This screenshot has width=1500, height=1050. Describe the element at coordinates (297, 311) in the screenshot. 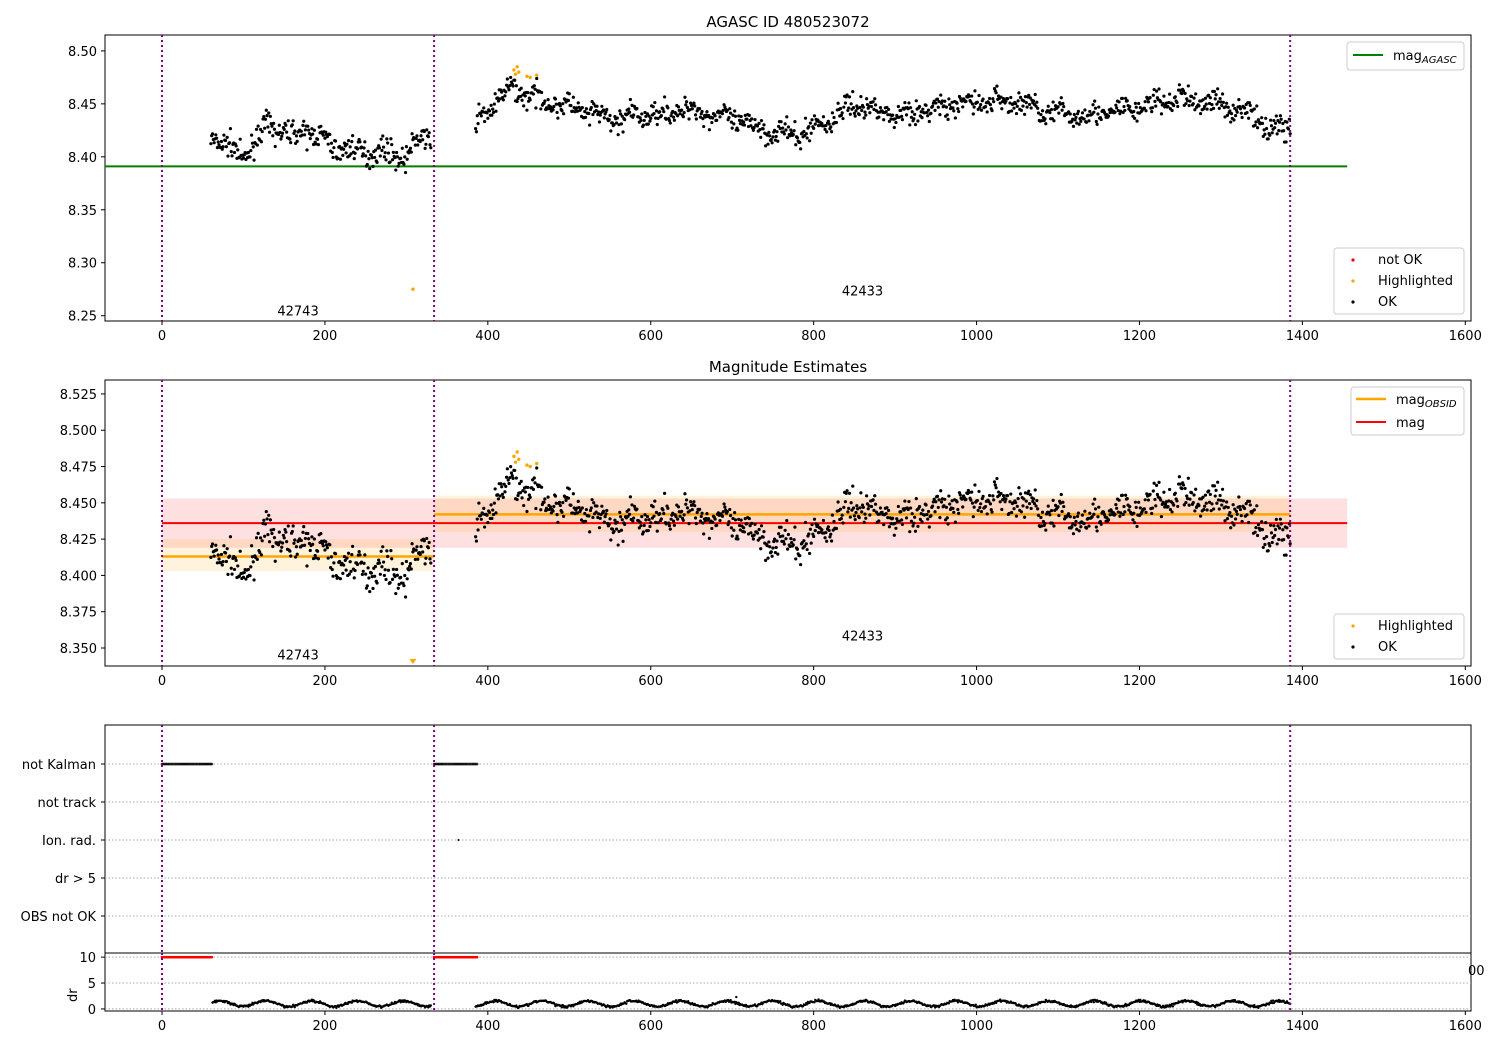

I see `obsid-label: 42743` at that location.